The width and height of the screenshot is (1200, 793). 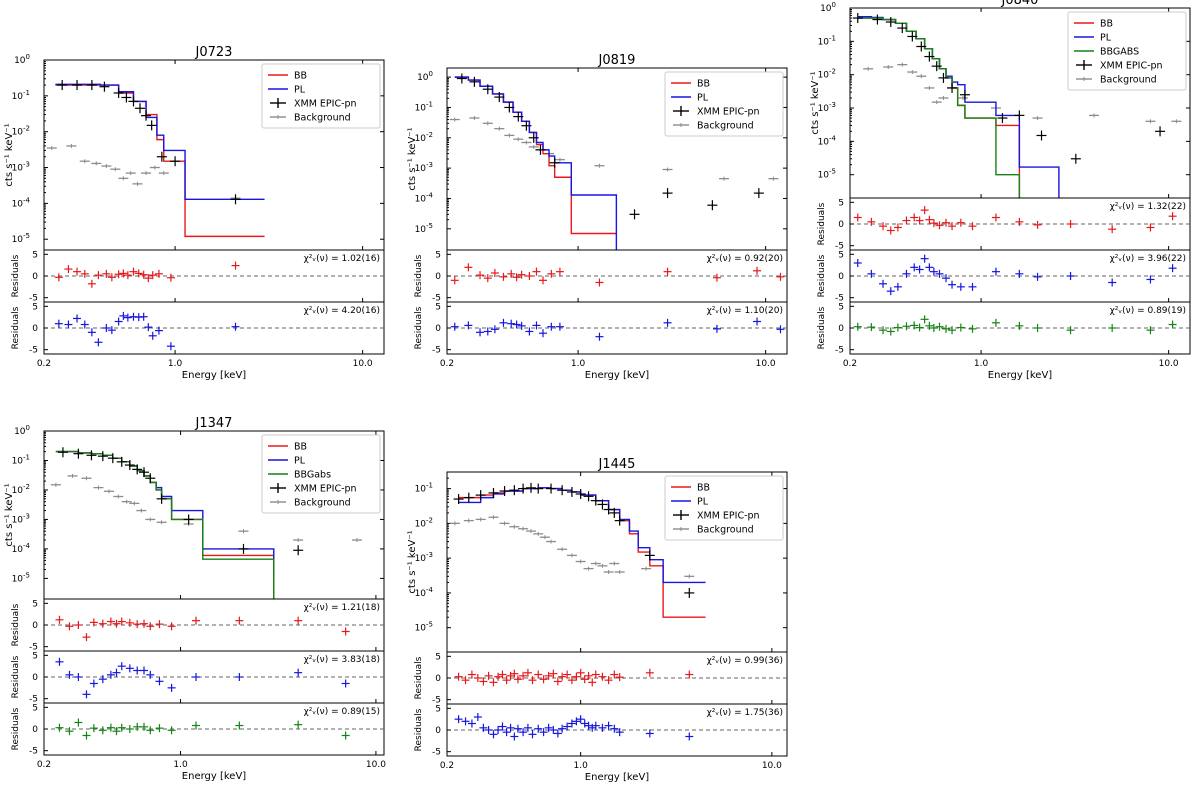 What do you see at coordinates (1004, 224) in the screenshot?
I see `residual-panel-bb: -5 0 5 Residuals χ²ᵥ(ν) = 1.32(22)` at bounding box center [1004, 224].